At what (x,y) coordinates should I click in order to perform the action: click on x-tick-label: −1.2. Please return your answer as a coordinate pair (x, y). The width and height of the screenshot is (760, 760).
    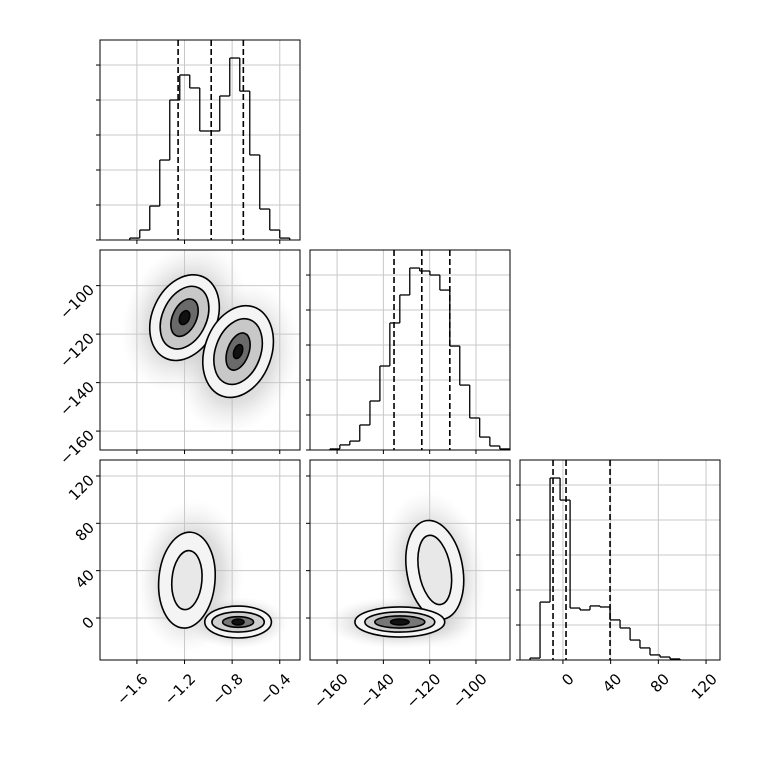
    Looking at the image, I should click on (180, 689).